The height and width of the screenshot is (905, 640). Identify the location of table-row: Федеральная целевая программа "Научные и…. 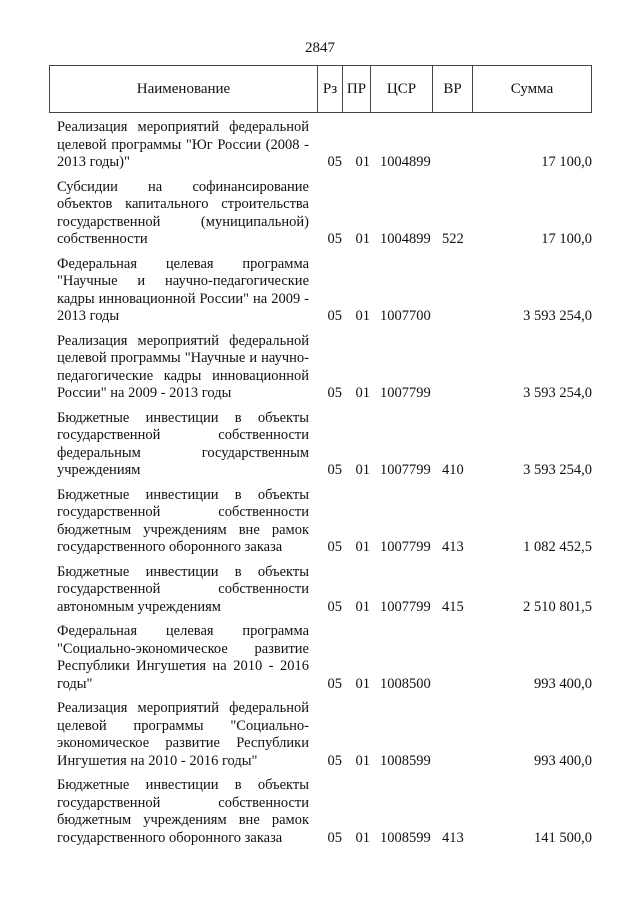
(320, 287).